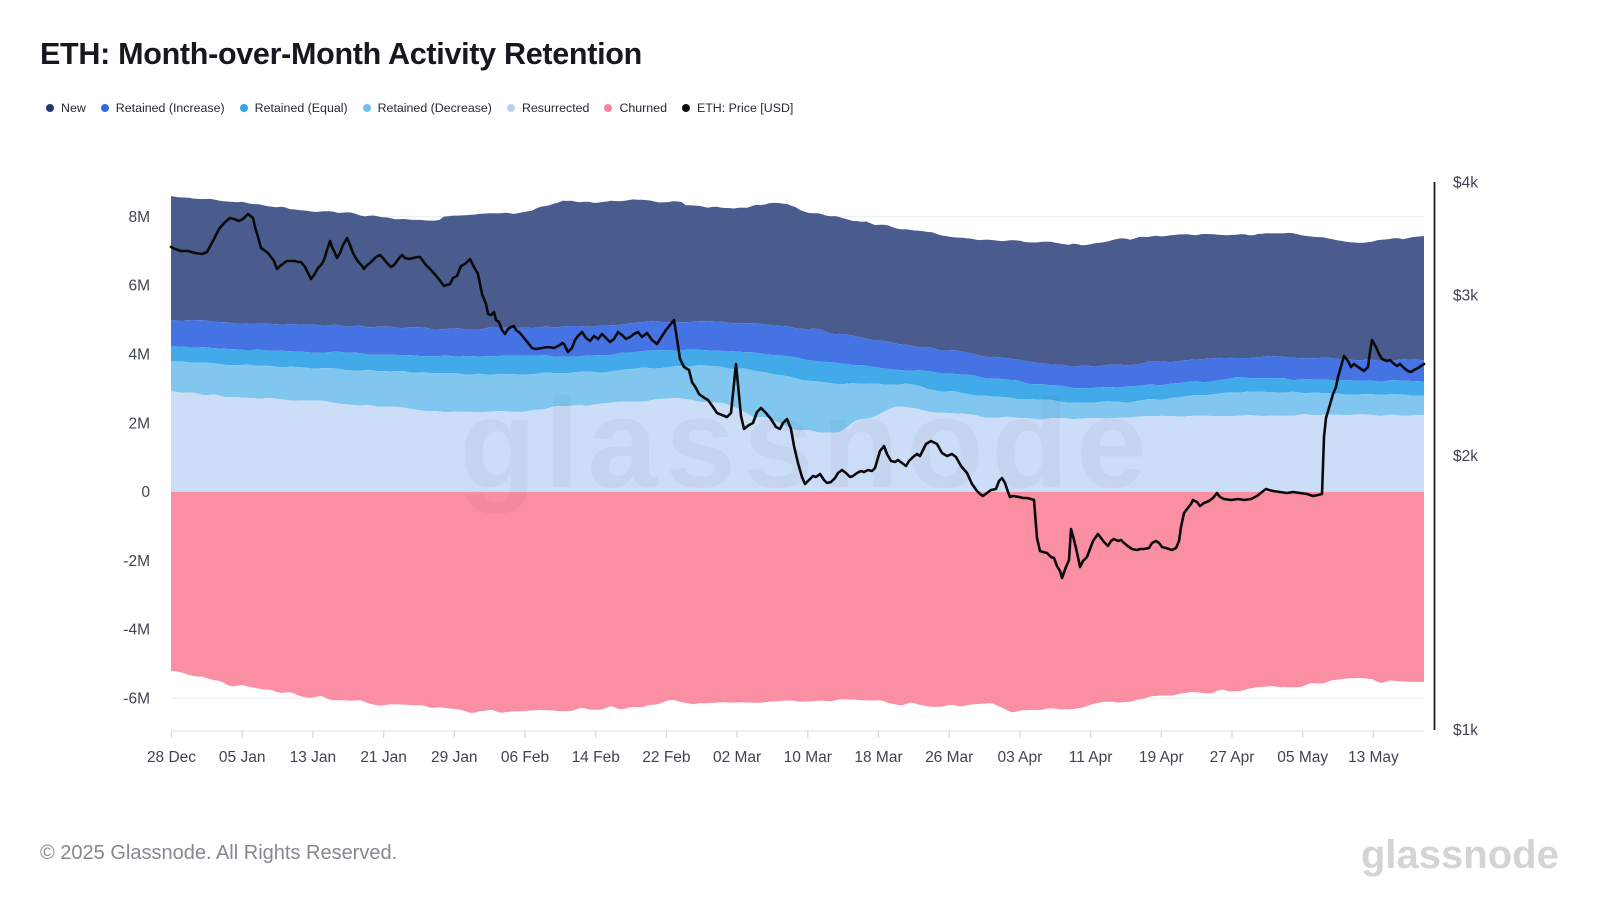 The width and height of the screenshot is (1600, 900). I want to click on svg-text: 2M, so click(139, 423).